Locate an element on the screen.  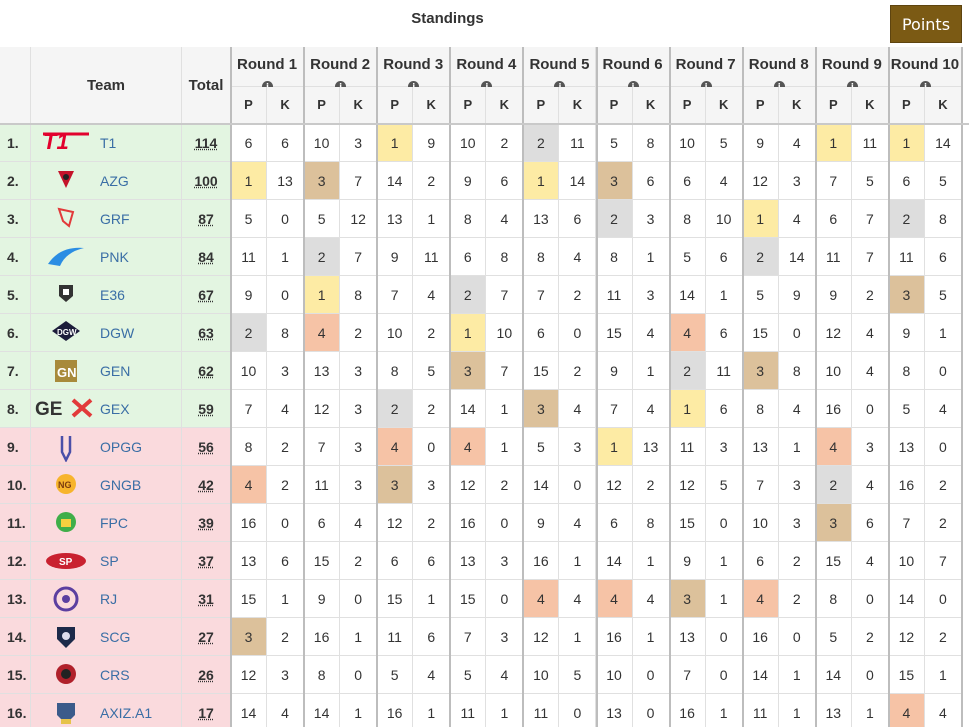
kills-cell: 9 is located at coordinates (797, 295).